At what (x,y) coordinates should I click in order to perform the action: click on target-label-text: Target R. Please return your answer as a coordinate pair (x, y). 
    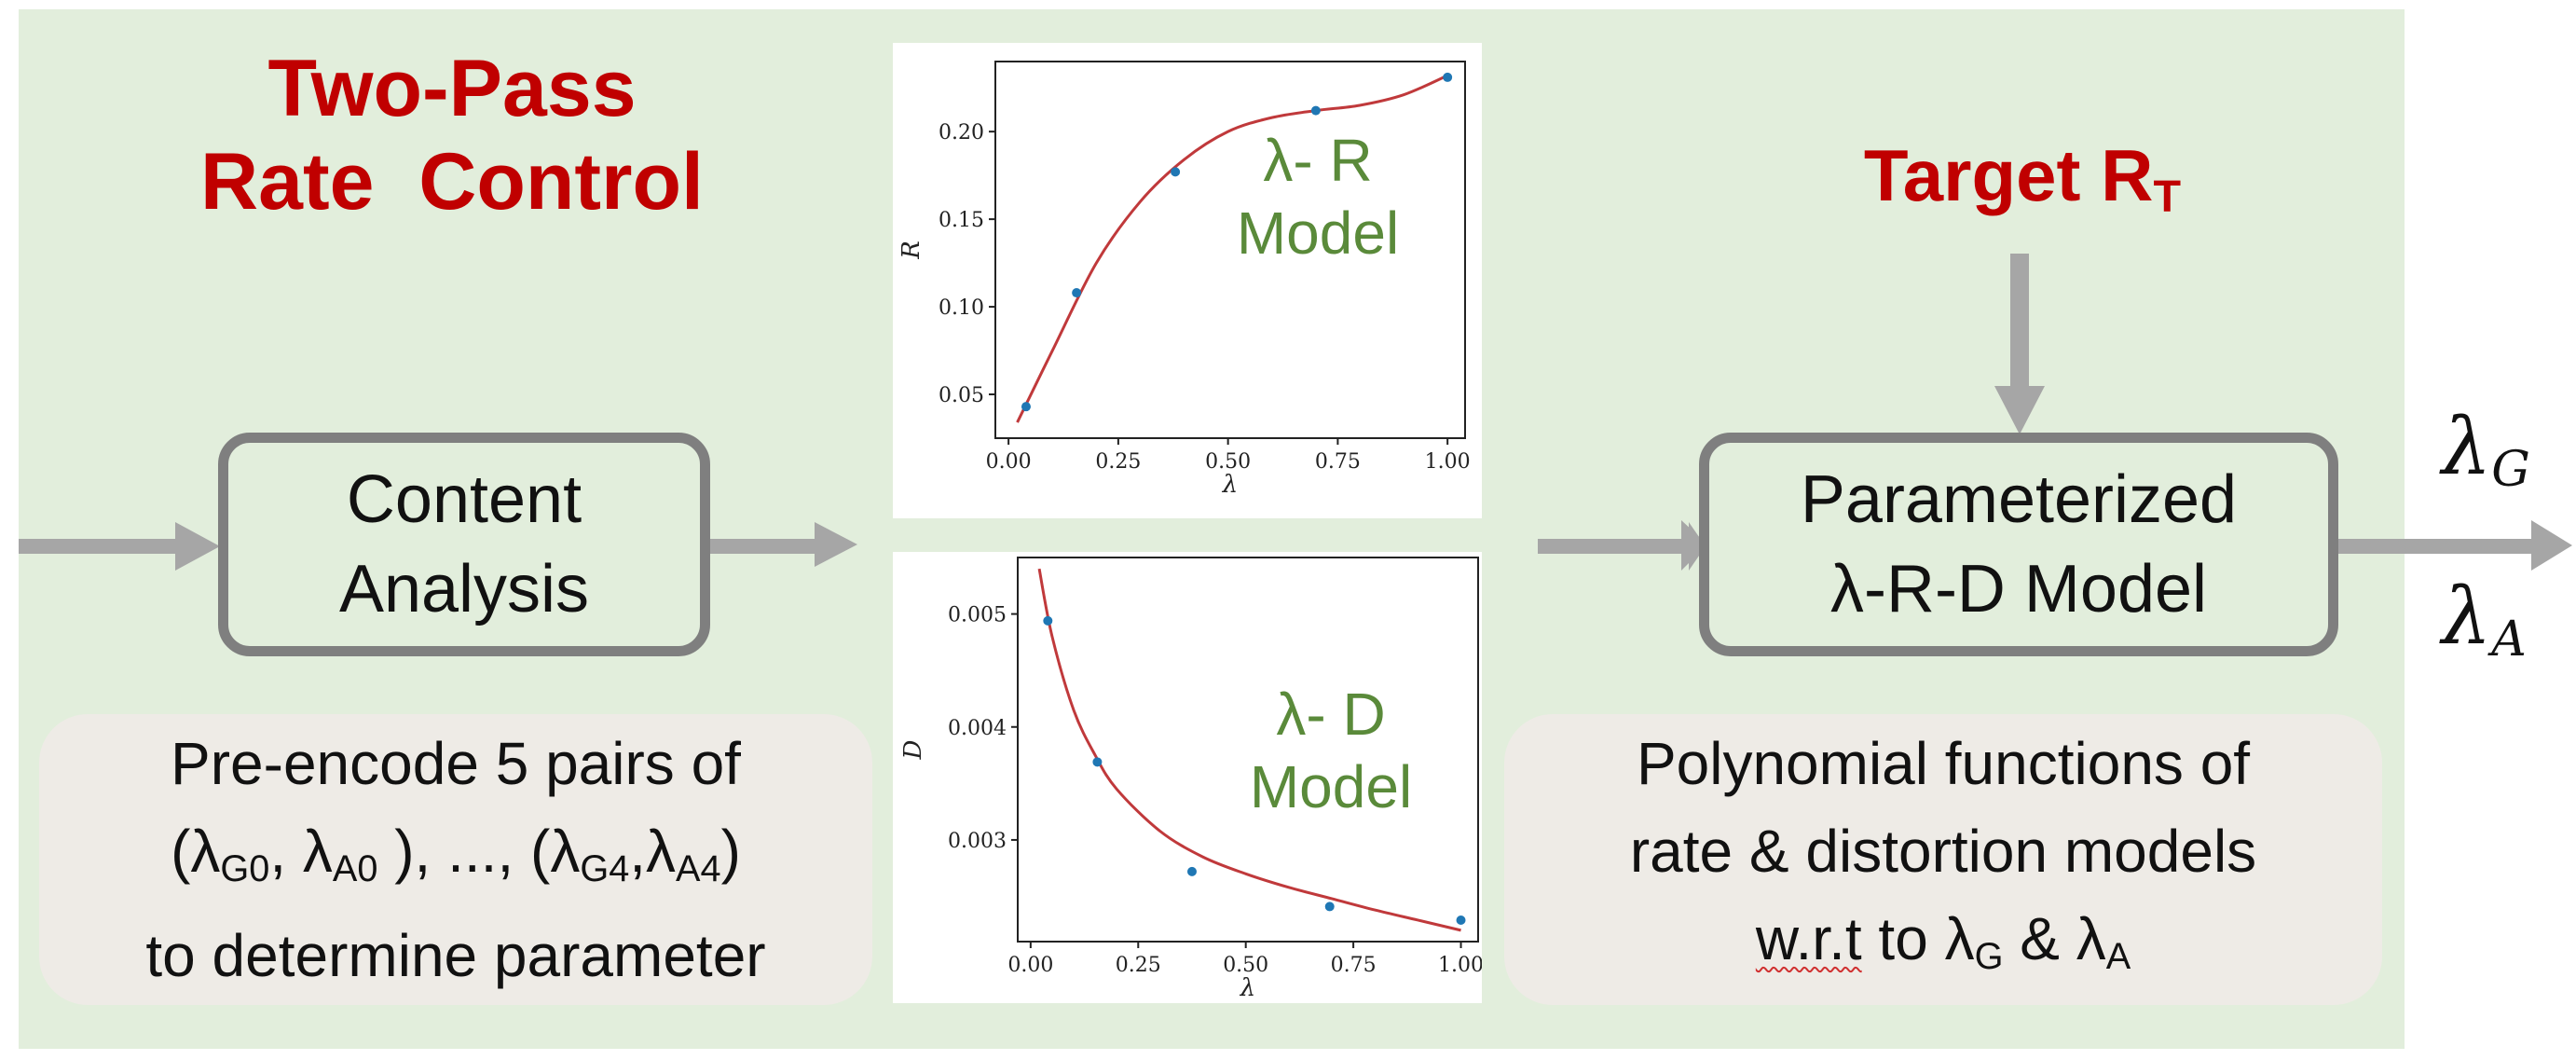
    Looking at the image, I should click on (2008, 175).